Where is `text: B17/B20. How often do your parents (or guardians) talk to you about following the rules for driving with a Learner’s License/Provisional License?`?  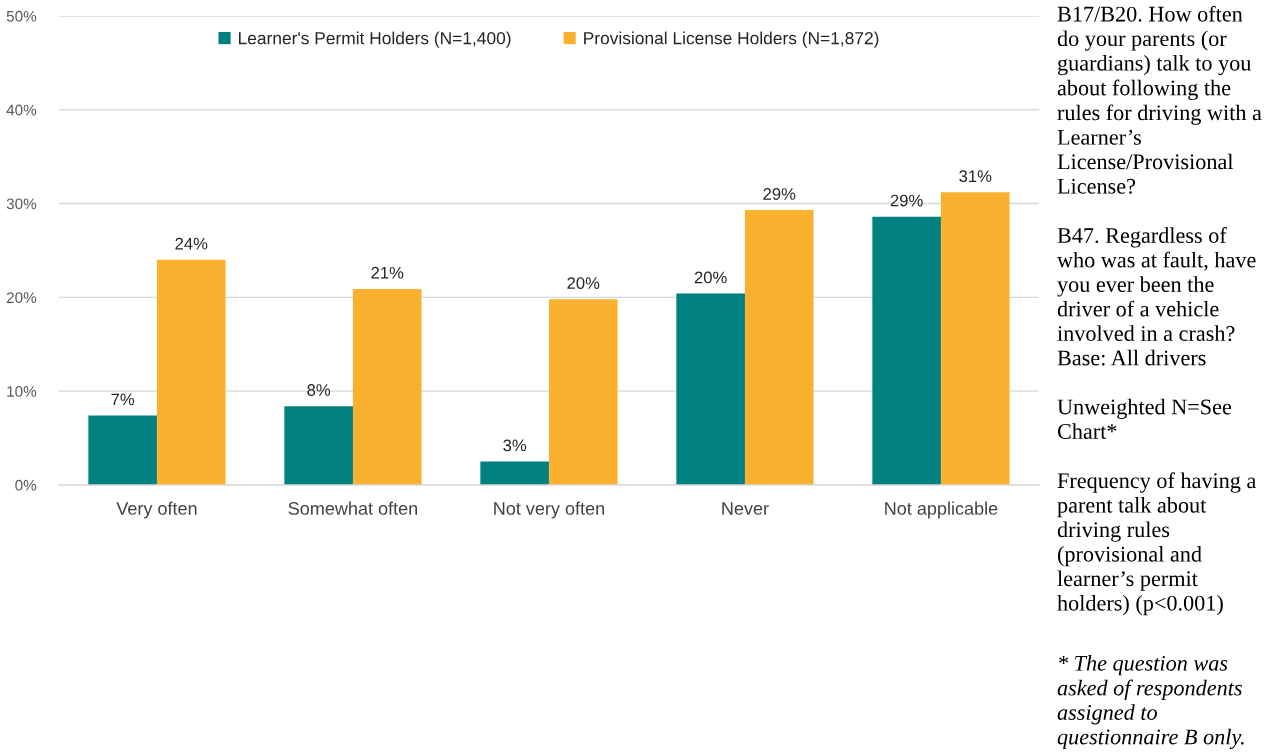
text: B17/B20. How often do your parents (or guardians) talk to you about following the rules for driving with a Learner’s License/Provisional License? is located at coordinates (1159, 99).